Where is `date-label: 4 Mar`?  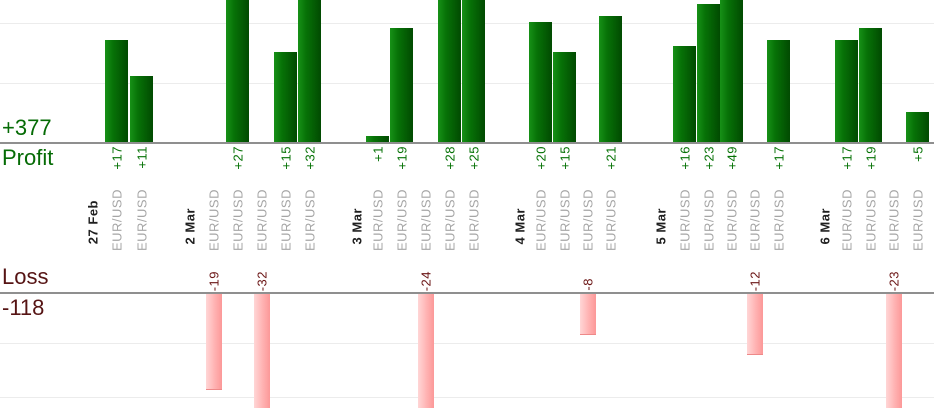
date-label: 4 Mar is located at coordinates (520, 225).